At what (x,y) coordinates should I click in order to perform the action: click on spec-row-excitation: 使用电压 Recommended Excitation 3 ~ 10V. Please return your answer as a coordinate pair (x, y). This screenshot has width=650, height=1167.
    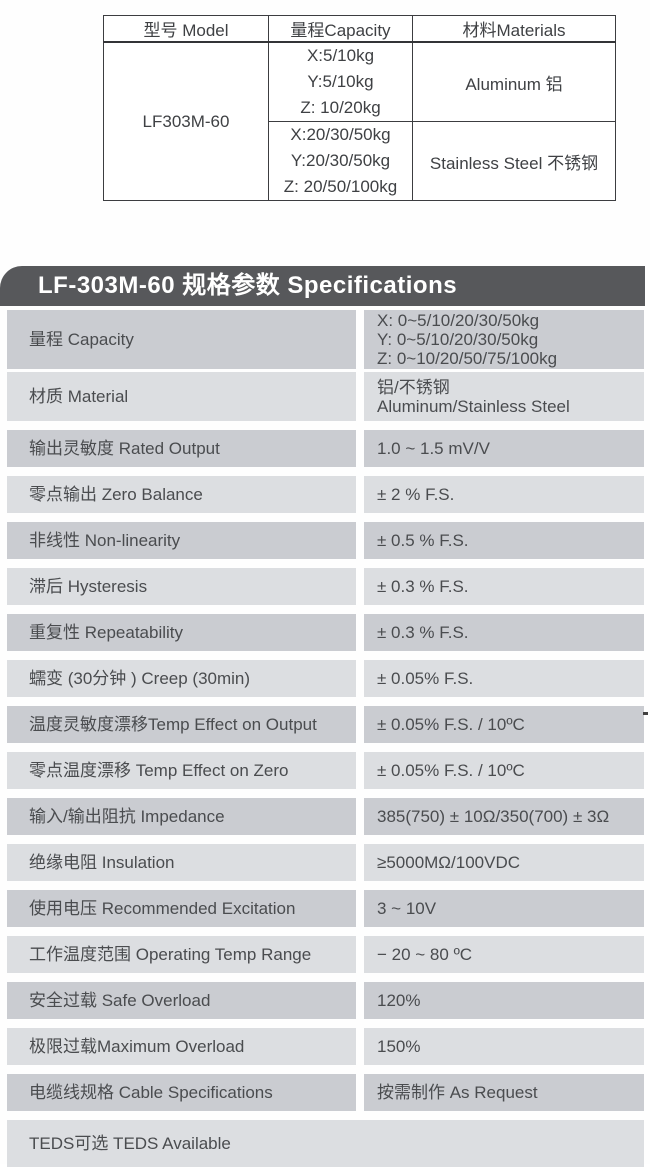
    Looking at the image, I should click on (325, 908).